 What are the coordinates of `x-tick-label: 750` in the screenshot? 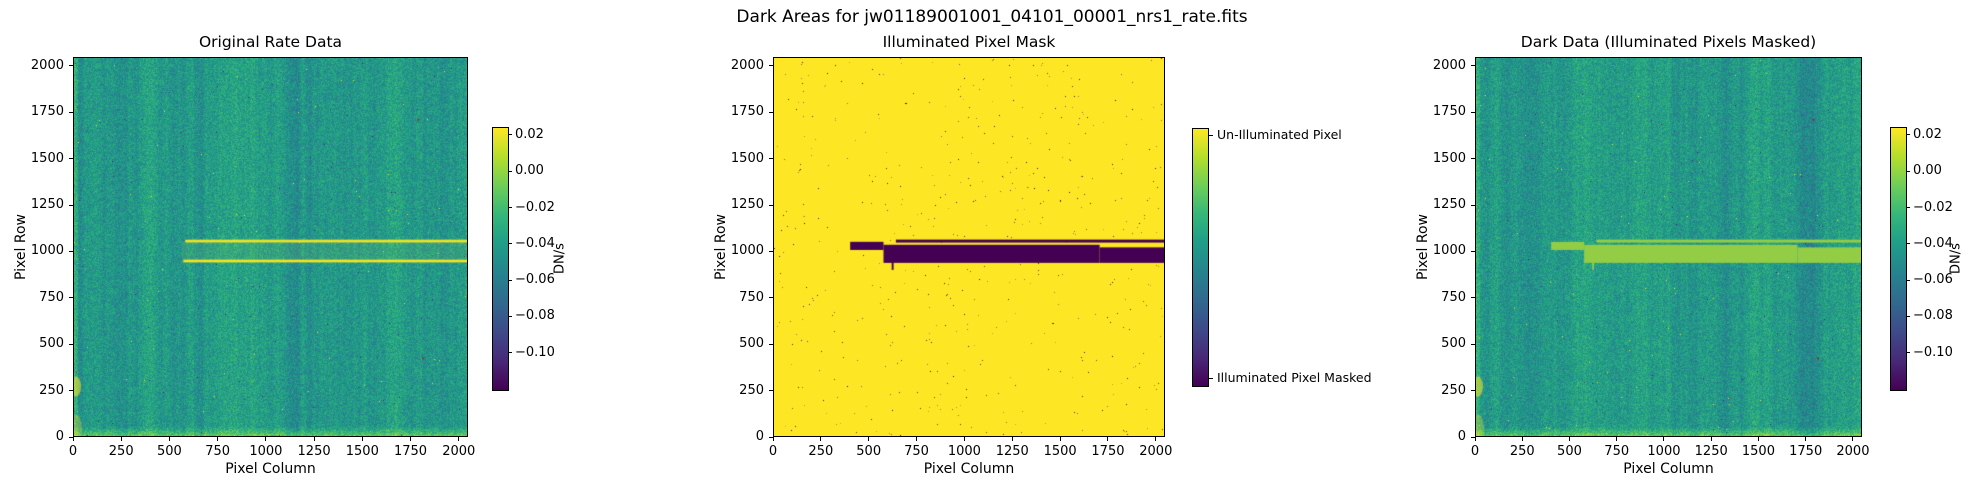 It's located at (218, 451).